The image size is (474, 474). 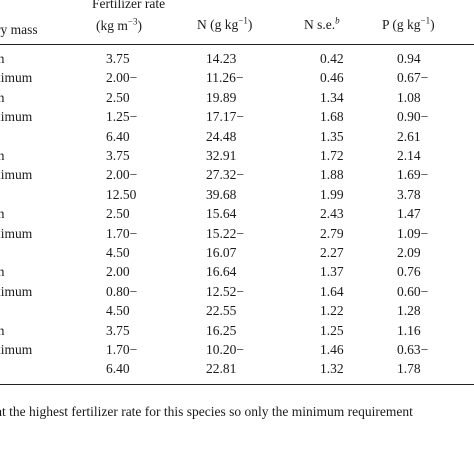 What do you see at coordinates (409, 272) in the screenshot?
I see `cell-p: 0.76` at bounding box center [409, 272].